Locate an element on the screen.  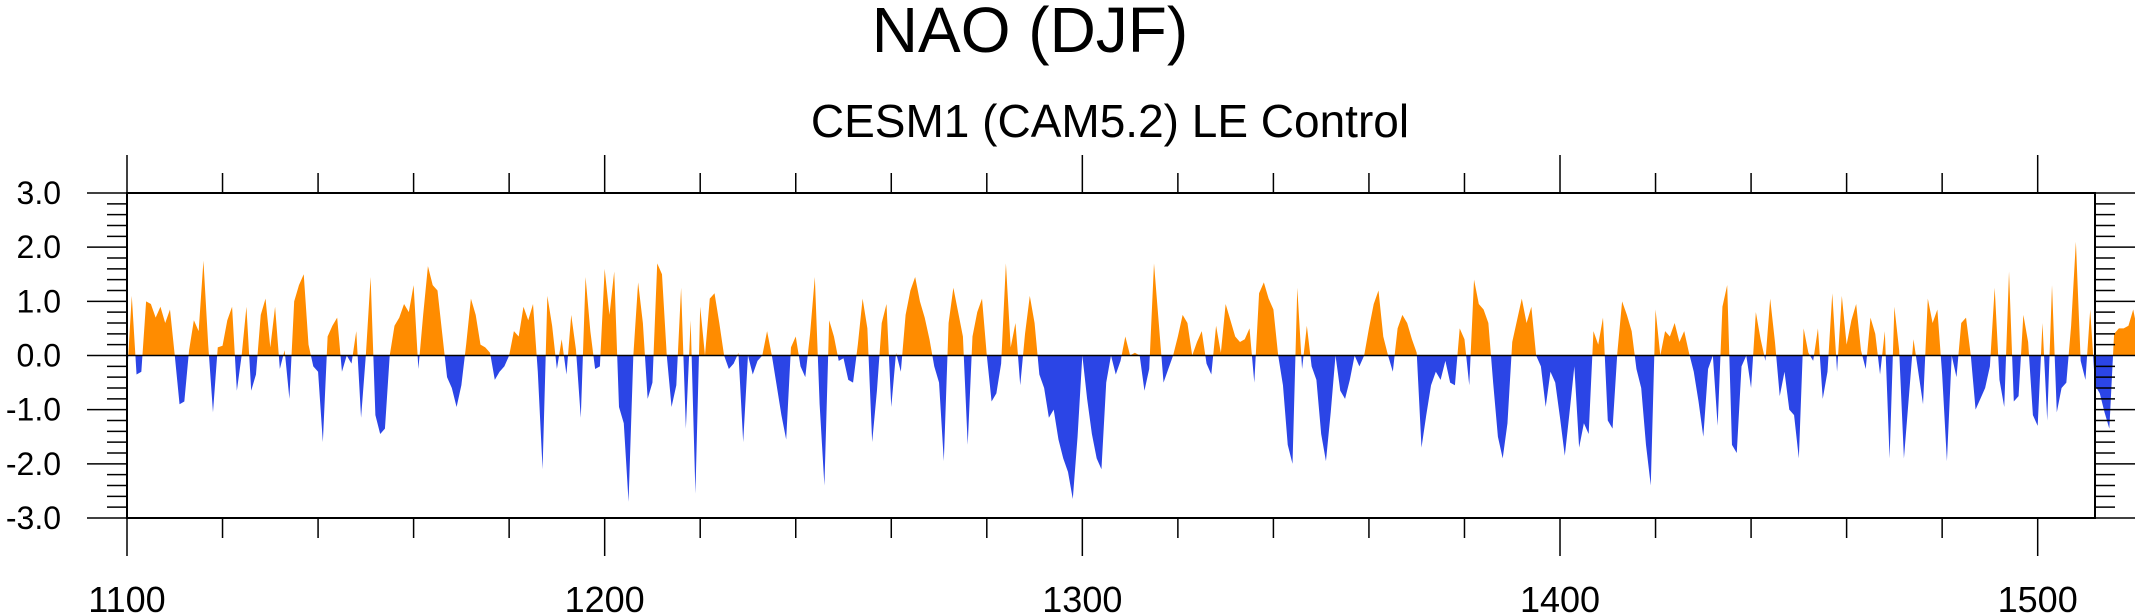
y-tick-label: 3.0 is located at coordinates (39, 193).